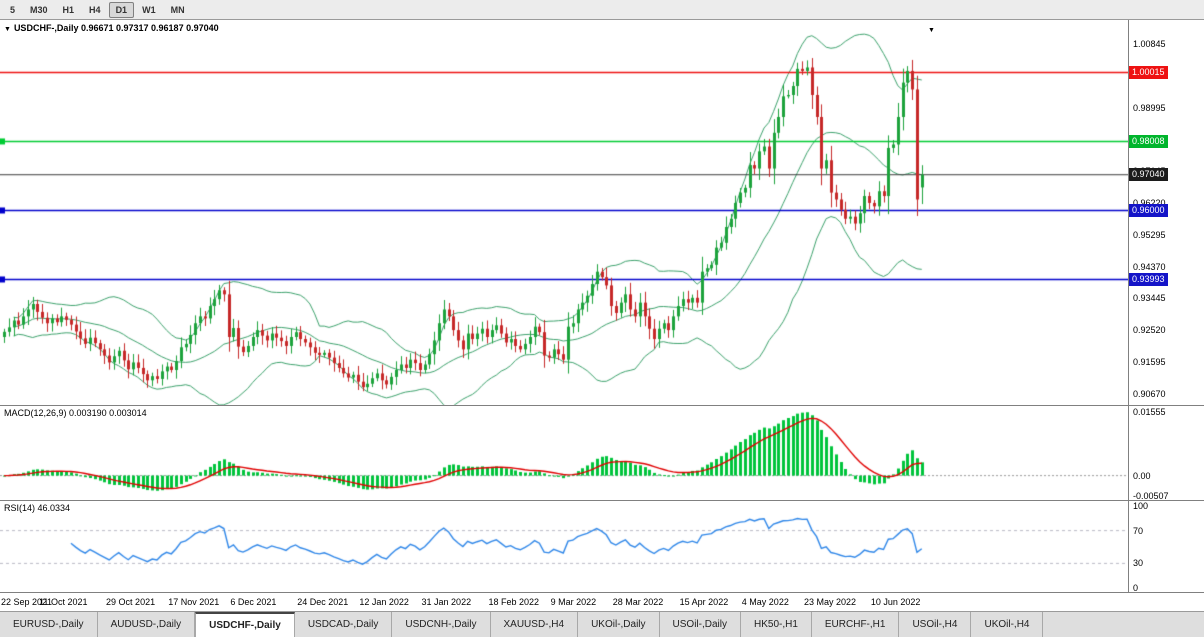  I want to click on macd-name: MACD(12,26,9), so click(35, 413).